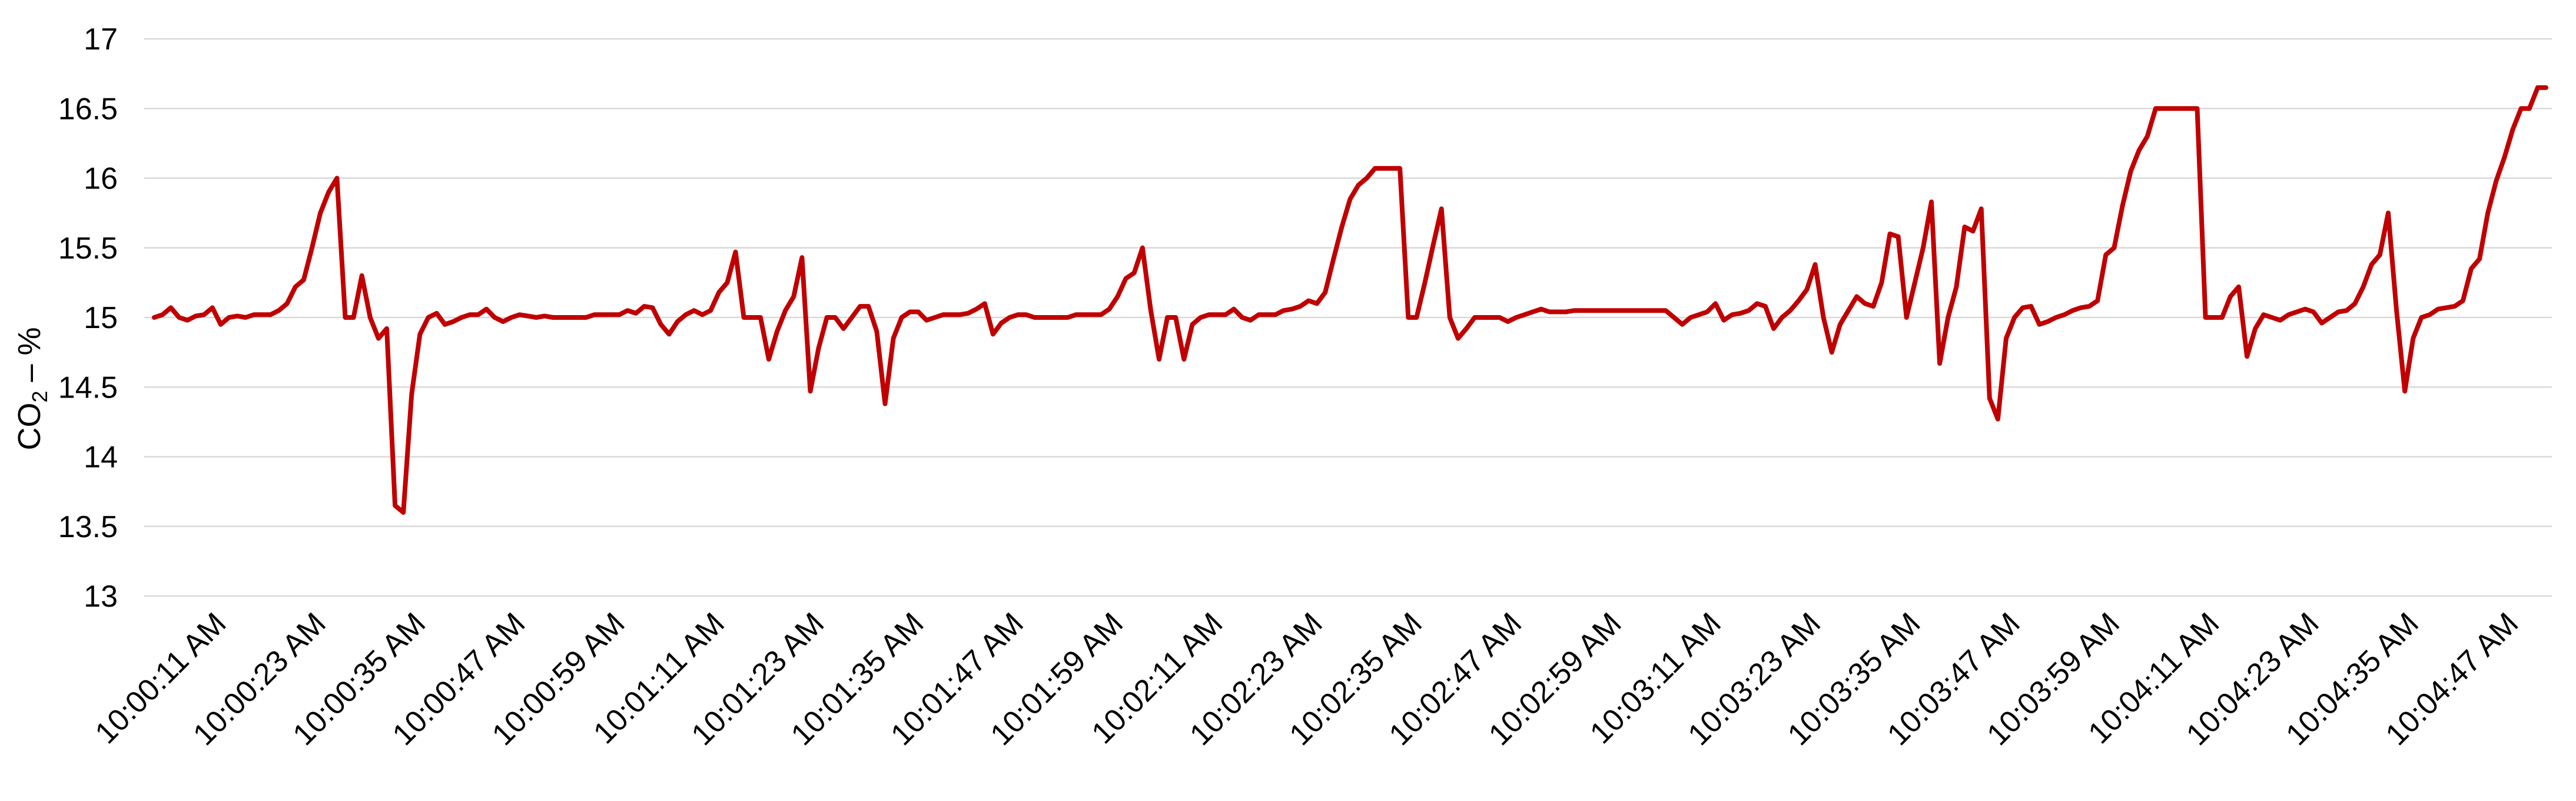  Describe the element at coordinates (29, 358) in the screenshot. I see `y-axis-title-suffix: – %` at that location.